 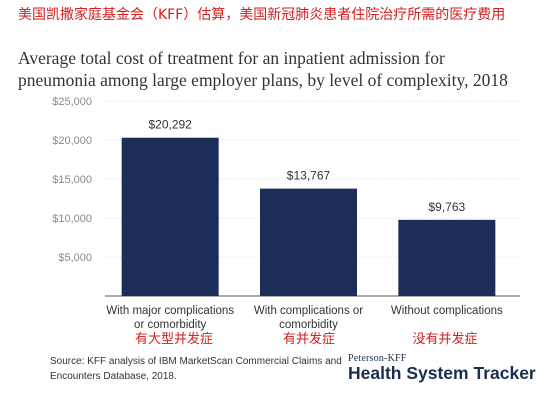 I want to click on bar-value-label: $20,292, so click(x=170, y=125).